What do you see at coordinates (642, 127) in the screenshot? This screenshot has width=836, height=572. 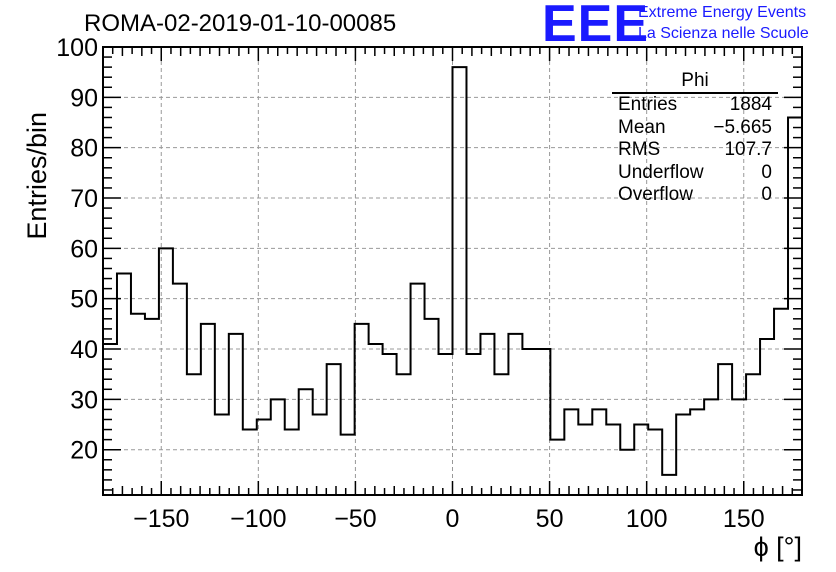 I see `stats-label: Mean` at bounding box center [642, 127].